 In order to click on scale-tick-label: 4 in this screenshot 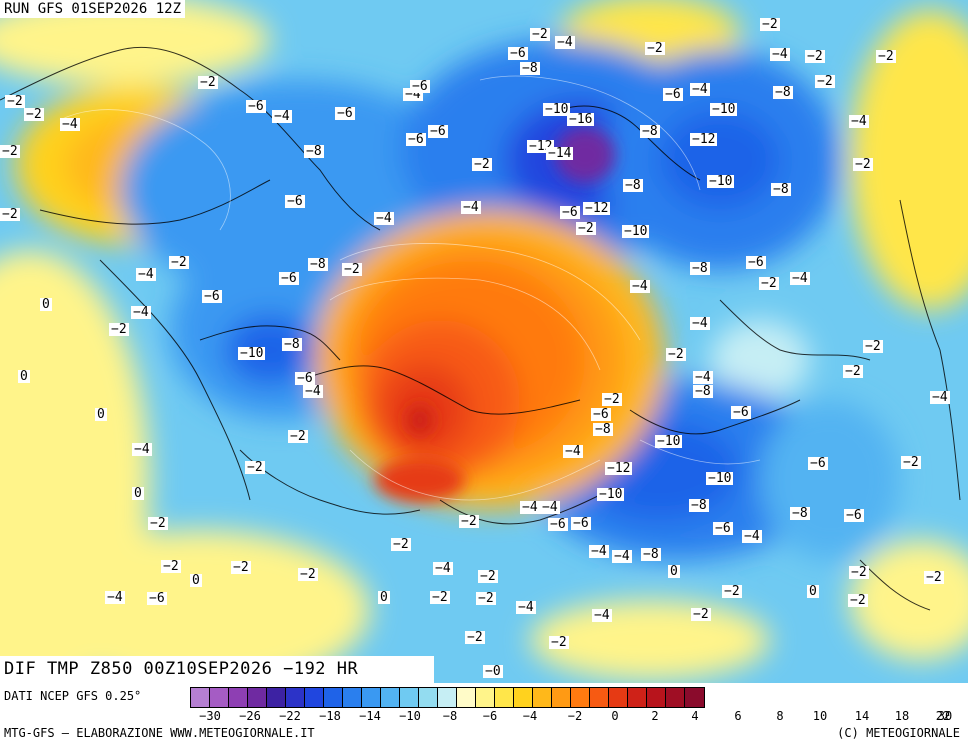, I will do `click(695, 716)`.